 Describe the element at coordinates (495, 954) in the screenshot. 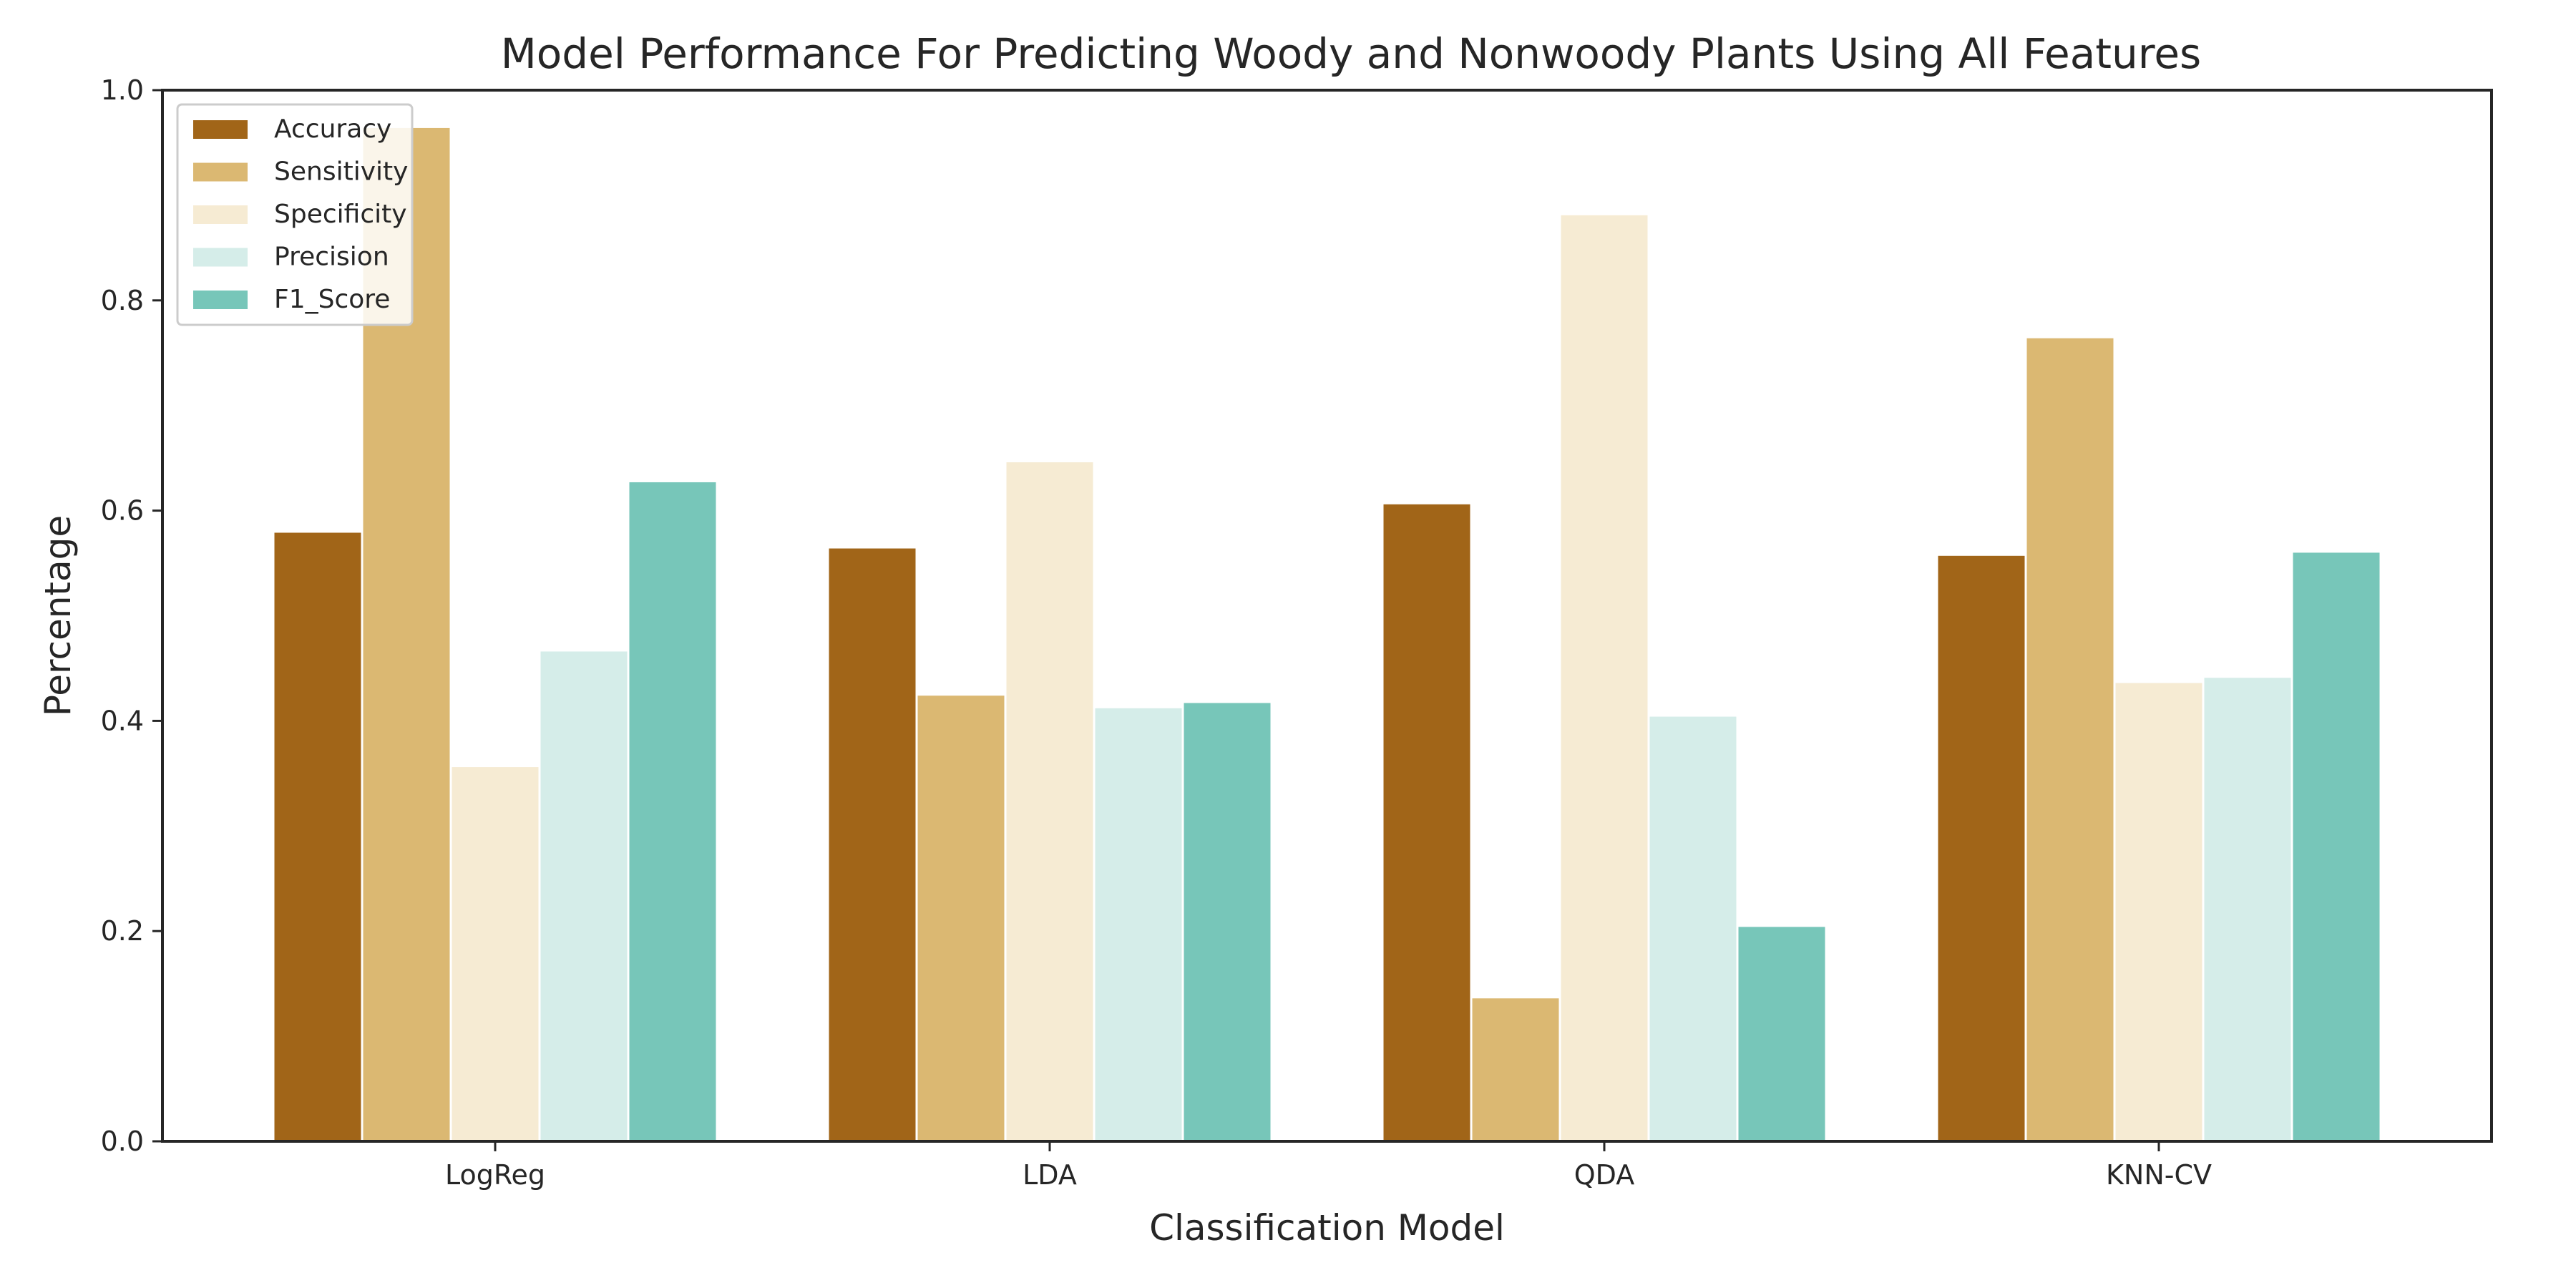

I see `bar-logreg-specificity` at that location.